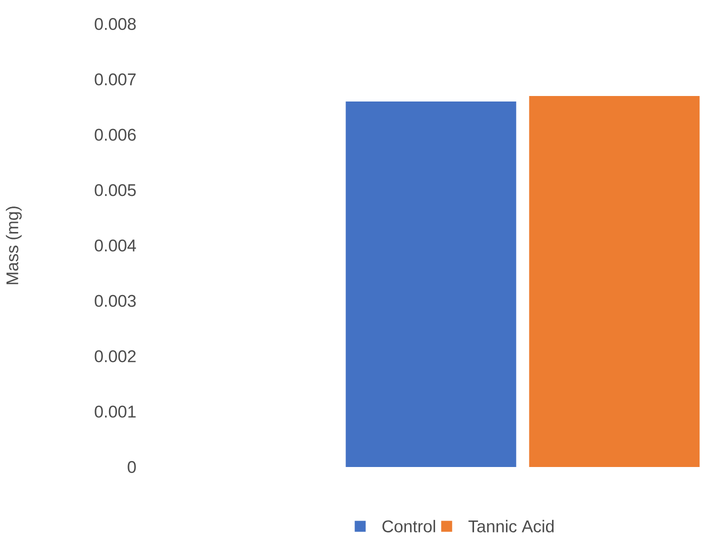 The image size is (714, 541). Describe the element at coordinates (409, 526) in the screenshot. I see `legend-label: Control` at that location.